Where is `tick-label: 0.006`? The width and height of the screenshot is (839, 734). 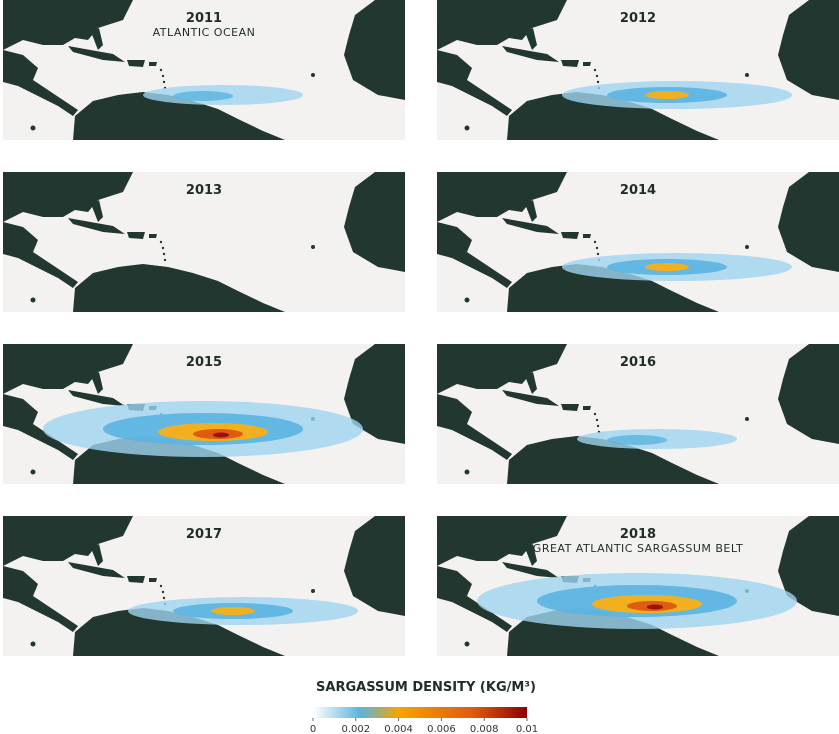
tick-label: 0.006 is located at coordinates (441, 729).